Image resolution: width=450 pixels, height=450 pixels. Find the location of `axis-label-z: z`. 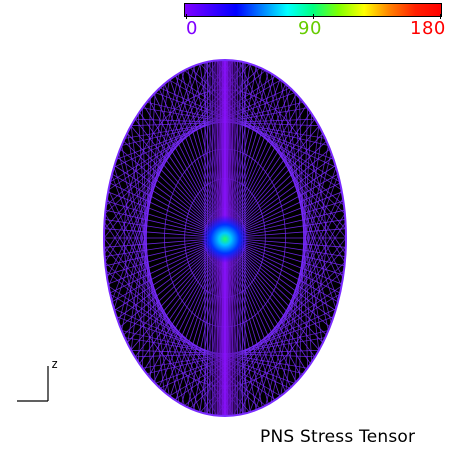

axis-label-z: z is located at coordinates (55, 364).